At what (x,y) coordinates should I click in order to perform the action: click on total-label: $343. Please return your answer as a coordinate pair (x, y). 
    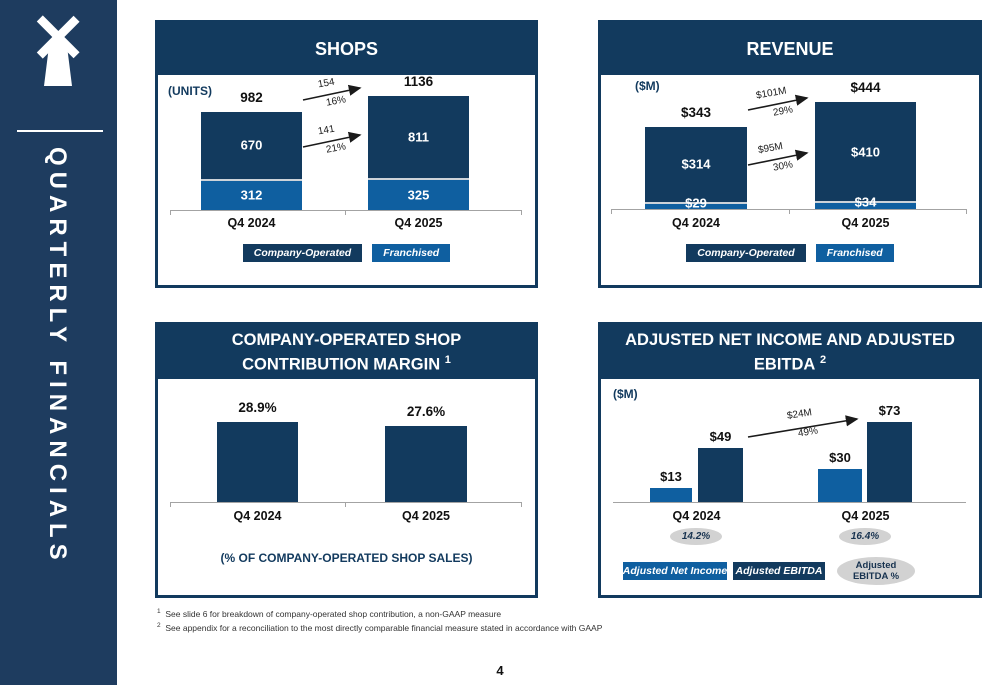
    Looking at the image, I should click on (696, 112).